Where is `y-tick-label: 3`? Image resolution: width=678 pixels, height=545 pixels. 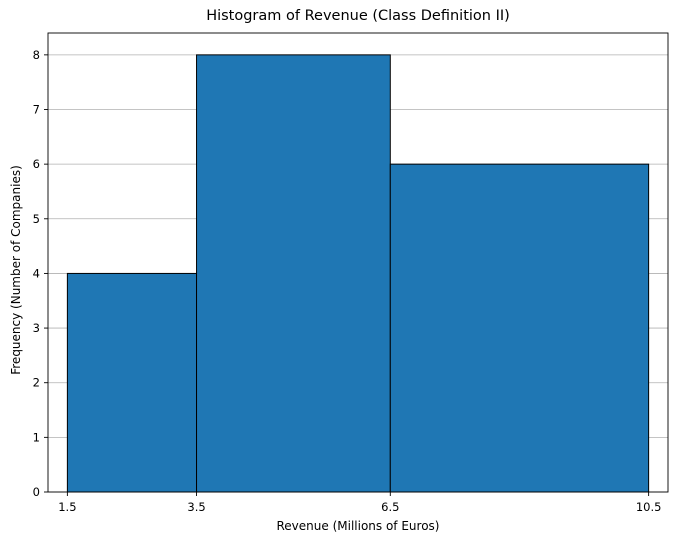 y-tick-label: 3 is located at coordinates (36, 328).